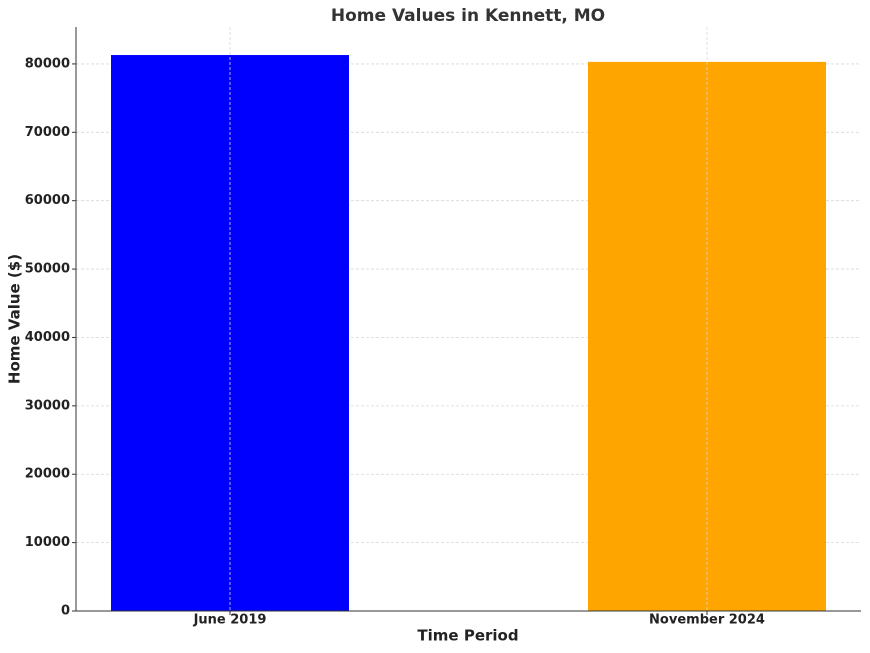  Describe the element at coordinates (47, 337) in the screenshot. I see `y-tick-label: 40000` at that location.